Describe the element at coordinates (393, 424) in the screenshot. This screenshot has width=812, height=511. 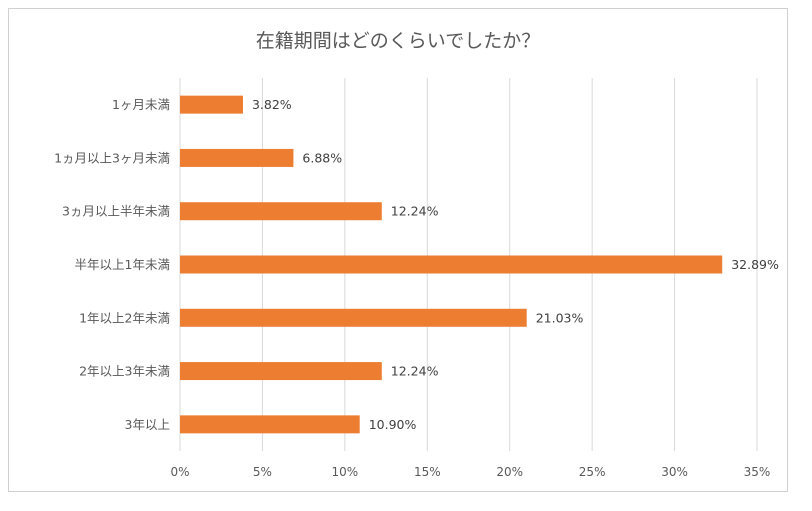
I see `data-label: 10.90%` at that location.